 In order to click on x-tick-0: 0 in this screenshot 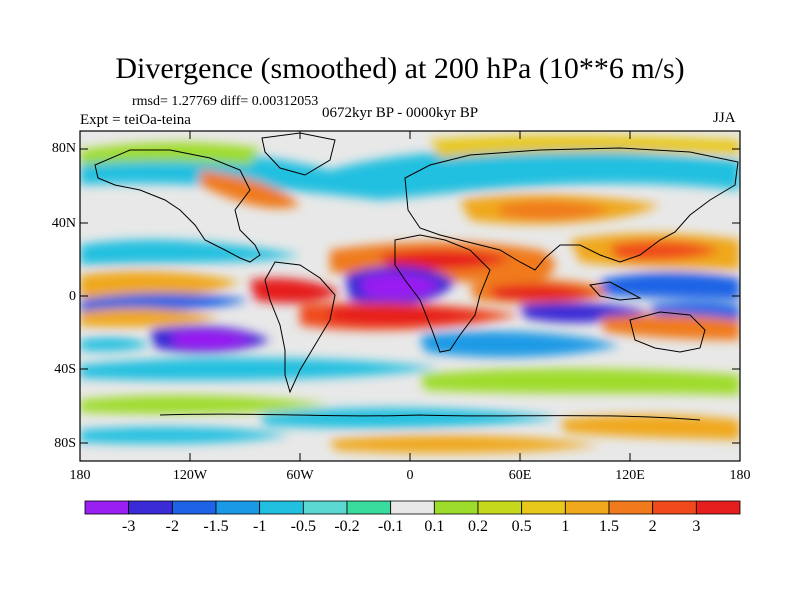, I will do `click(410, 475)`.